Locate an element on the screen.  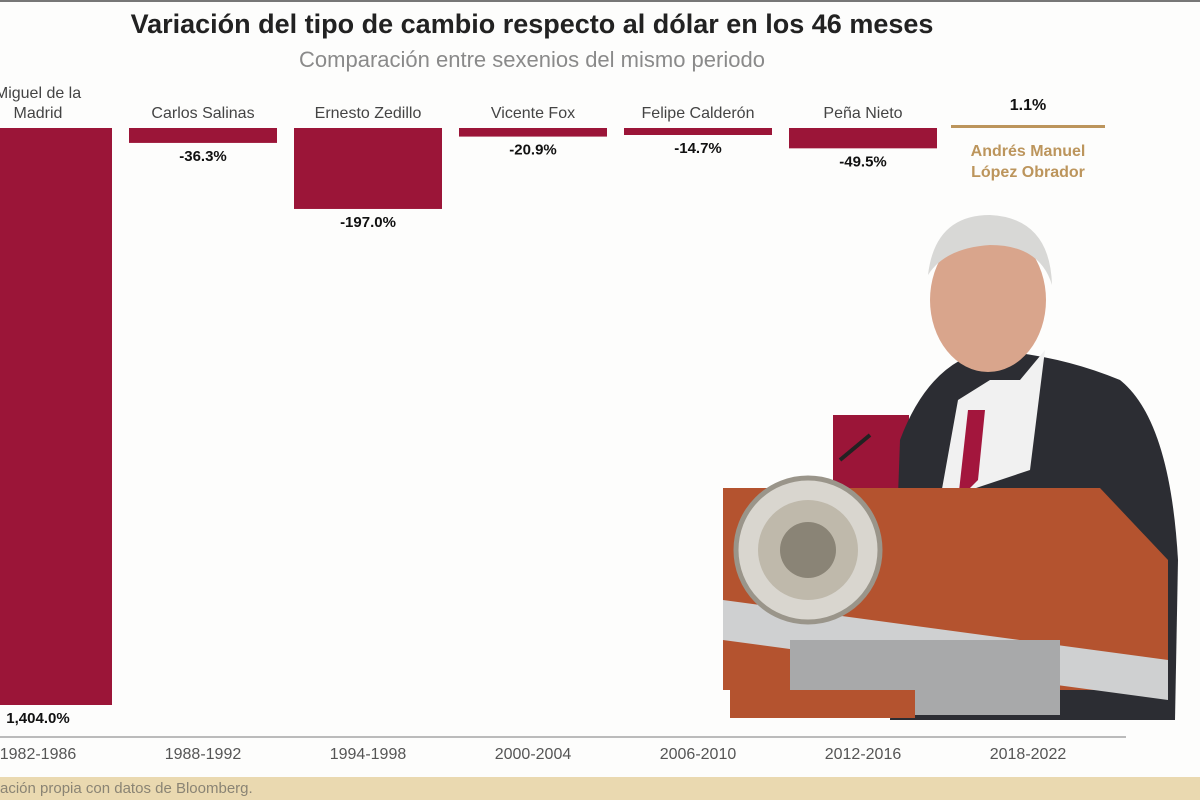
president-label: Vicente Fox is located at coordinates (533, 113).